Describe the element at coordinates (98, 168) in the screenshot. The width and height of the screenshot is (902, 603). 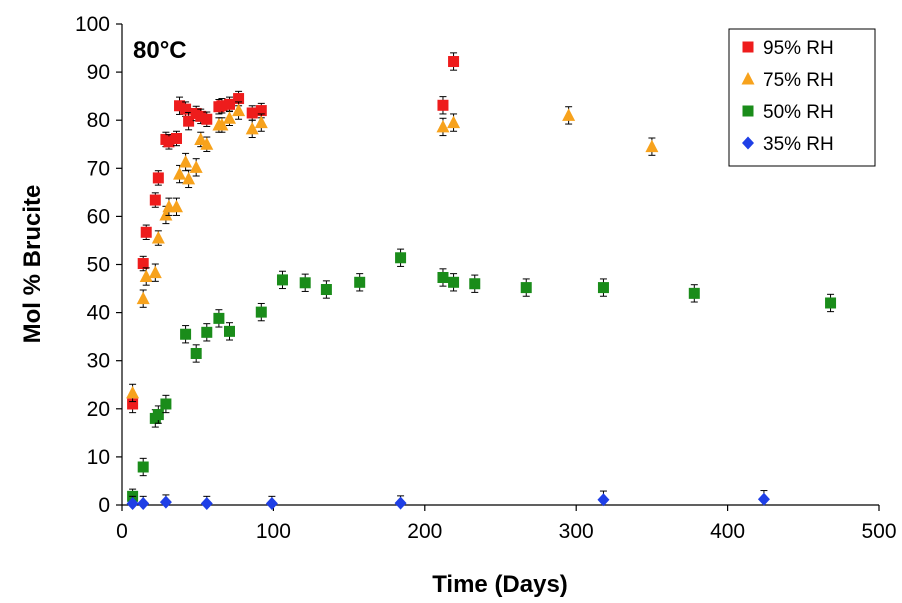
I see `y-tick-label: 70` at that location.